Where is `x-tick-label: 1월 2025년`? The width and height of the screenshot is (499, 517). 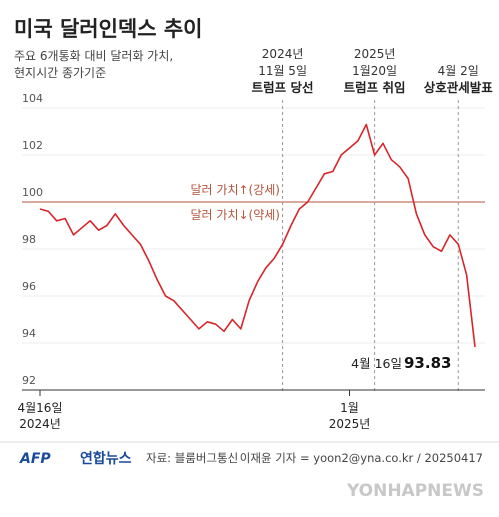 x-tick-label: 1월 2025년 is located at coordinates (350, 416).